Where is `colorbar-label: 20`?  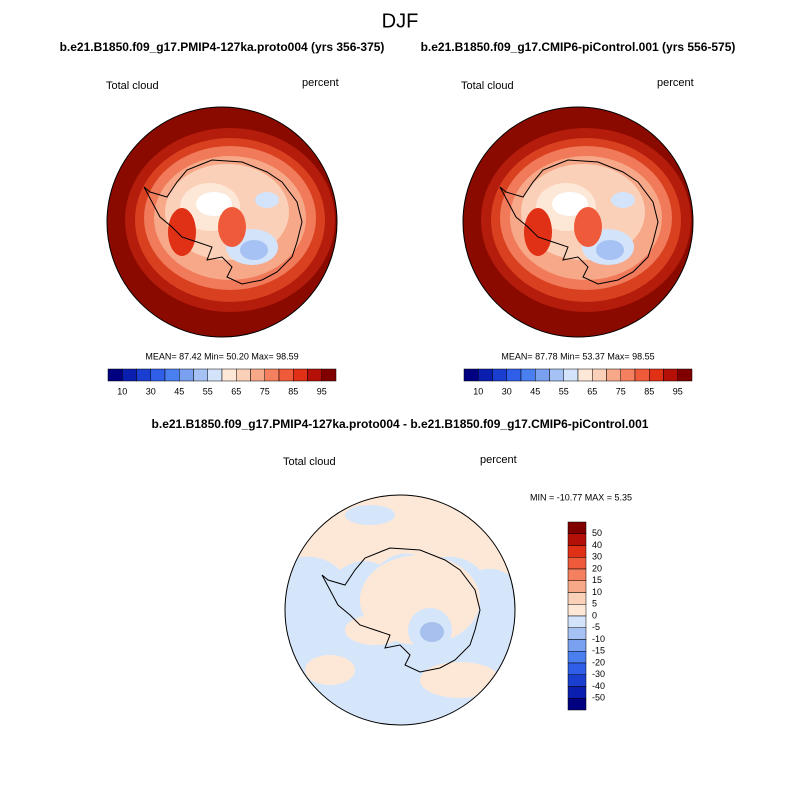
colorbar-label: 20 is located at coordinates (597, 568).